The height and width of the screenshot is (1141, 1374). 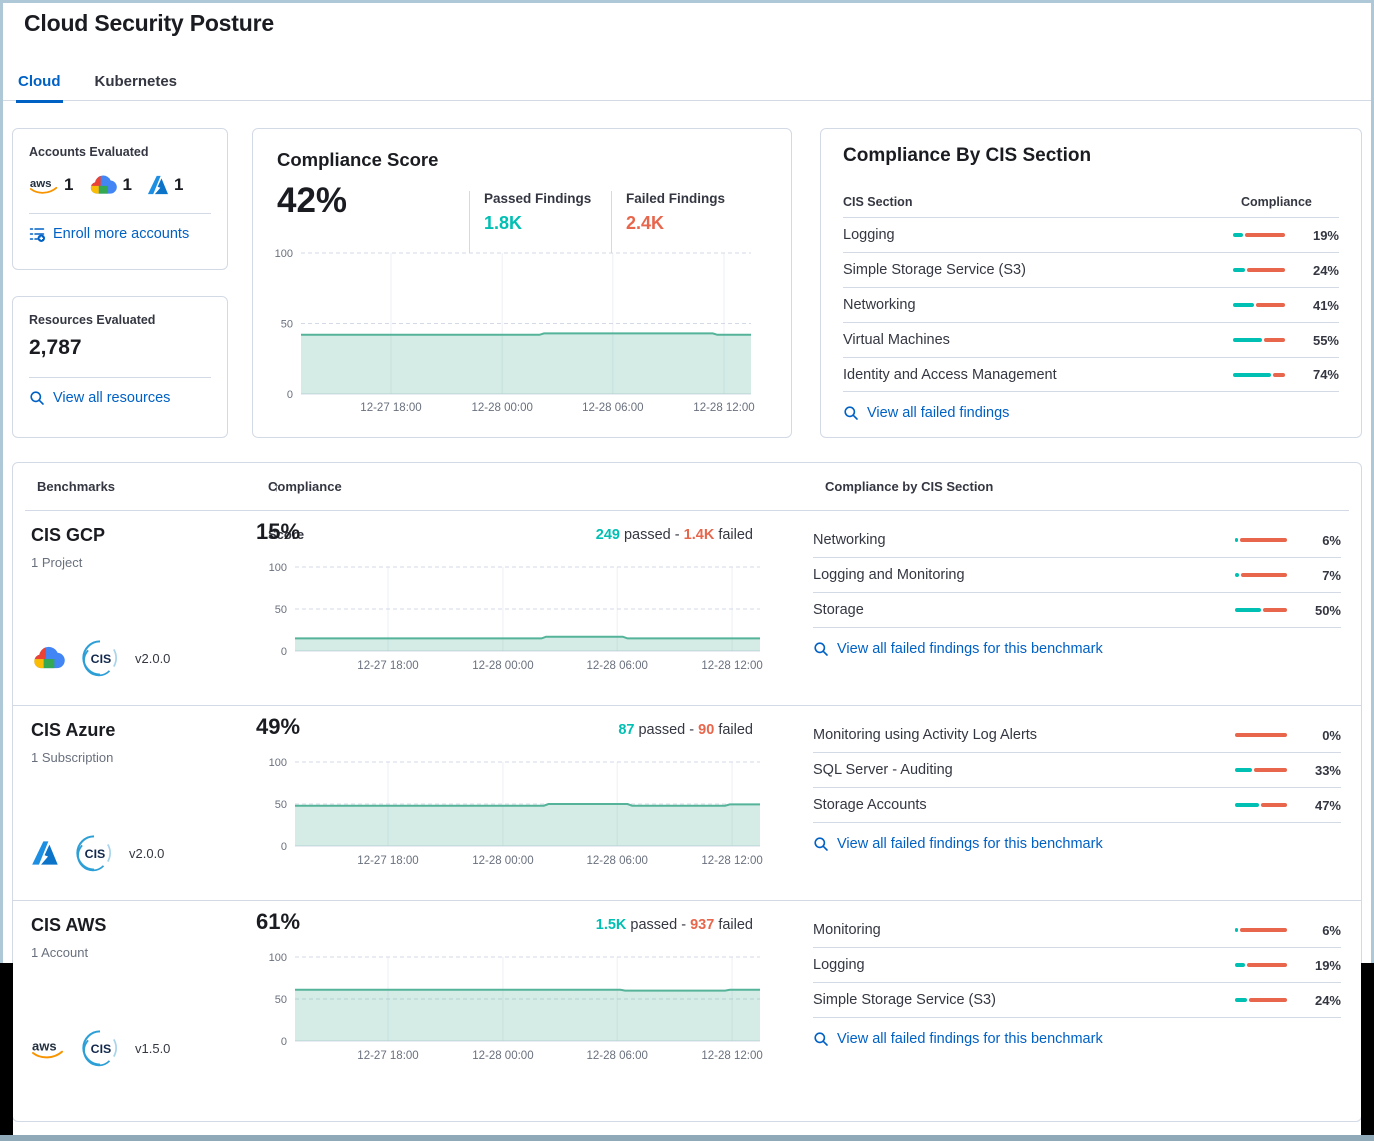 What do you see at coordinates (538, 198) in the screenshot?
I see `passed-findings-label: Passed Findings` at bounding box center [538, 198].